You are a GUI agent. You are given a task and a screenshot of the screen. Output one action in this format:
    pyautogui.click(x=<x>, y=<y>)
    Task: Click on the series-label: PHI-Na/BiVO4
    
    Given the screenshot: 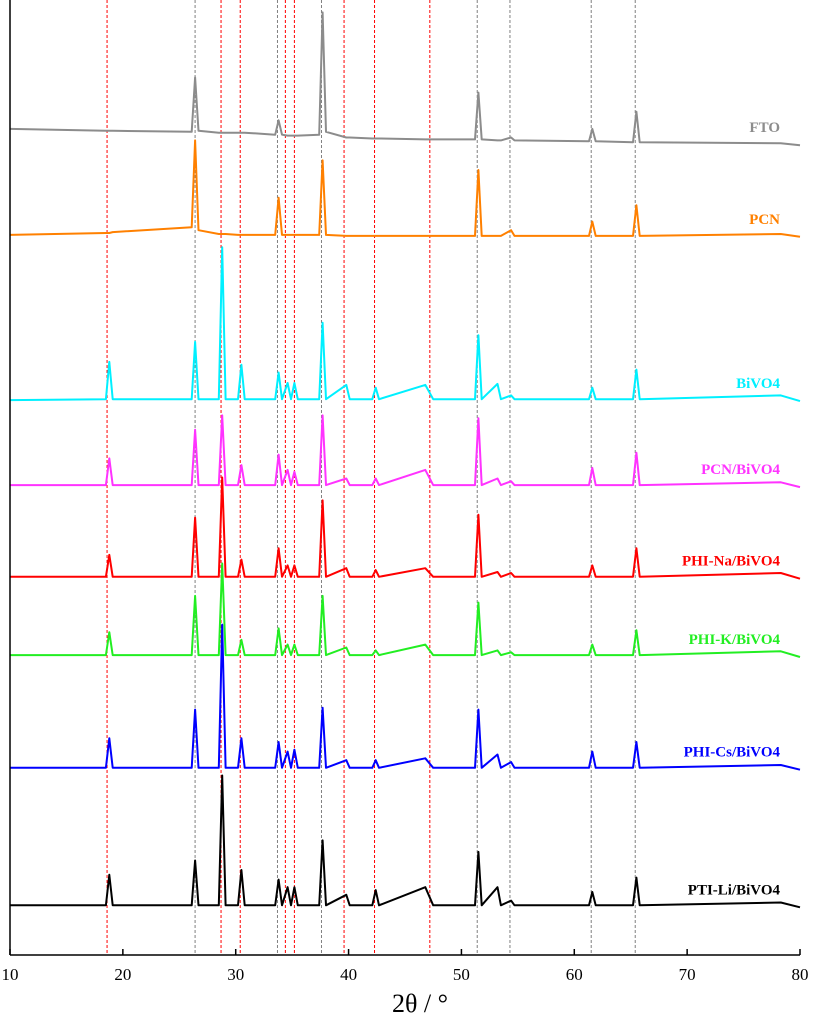 What is the action you would take?
    pyautogui.click(x=731, y=562)
    